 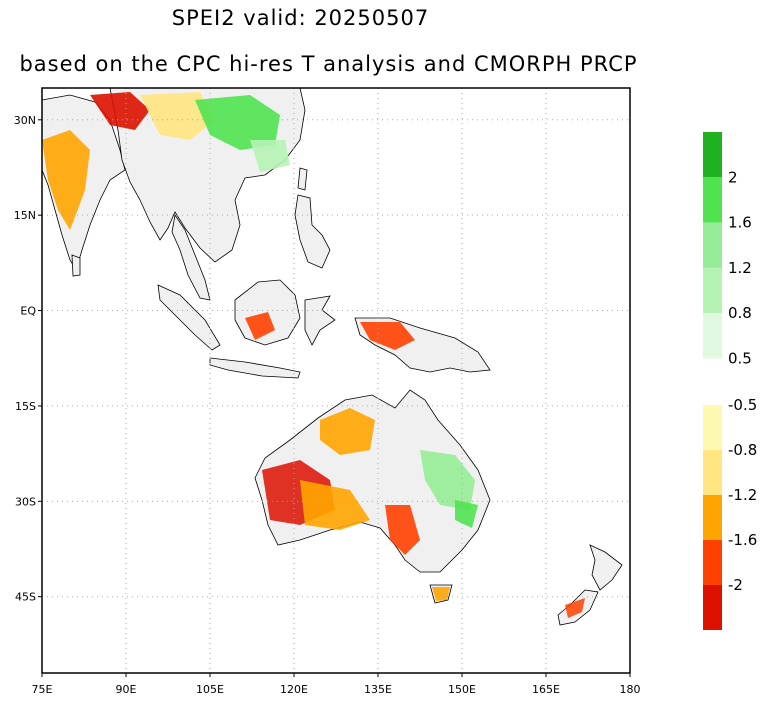 What do you see at coordinates (372, 481) in the screenshot?
I see `australia` at bounding box center [372, 481].